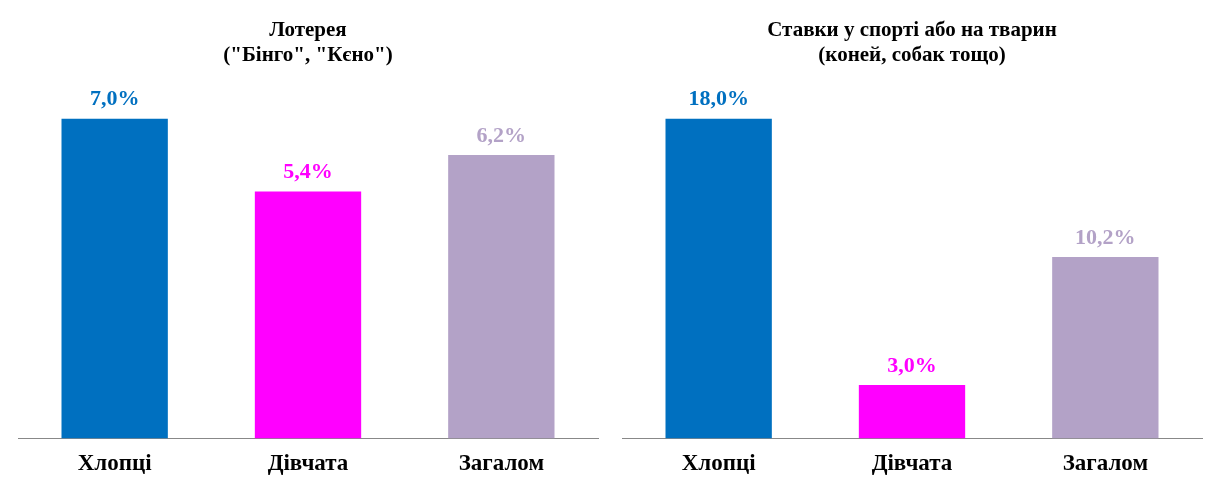  I want to click on text: ("Бінго", "Кєно"), so click(308, 54).